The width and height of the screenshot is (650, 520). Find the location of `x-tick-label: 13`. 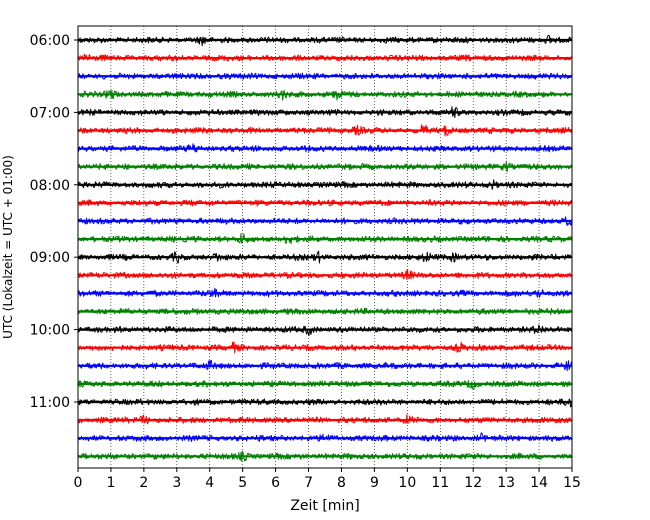

x-tick-label: 13 is located at coordinates (506, 483).